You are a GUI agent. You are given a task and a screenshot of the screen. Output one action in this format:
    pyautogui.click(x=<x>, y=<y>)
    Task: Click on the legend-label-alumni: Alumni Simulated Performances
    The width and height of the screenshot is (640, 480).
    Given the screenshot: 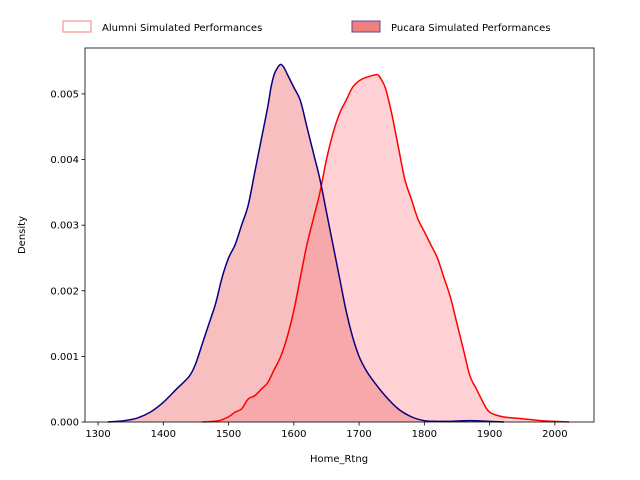 What is the action you would take?
    pyautogui.click(x=182, y=28)
    